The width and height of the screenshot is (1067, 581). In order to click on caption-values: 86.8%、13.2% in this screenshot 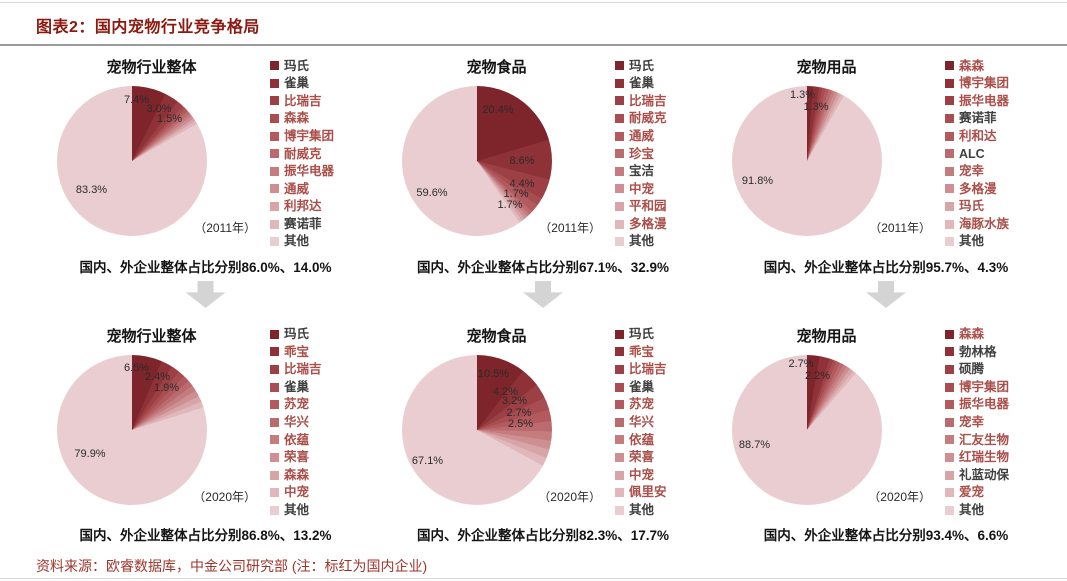, I will do `click(286, 536)`.